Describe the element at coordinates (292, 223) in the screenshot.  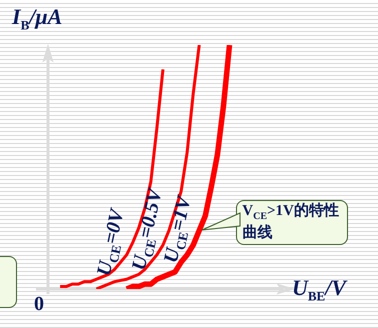
I see `annotation: V$_{CE}$>1V的特性曲线` at that location.